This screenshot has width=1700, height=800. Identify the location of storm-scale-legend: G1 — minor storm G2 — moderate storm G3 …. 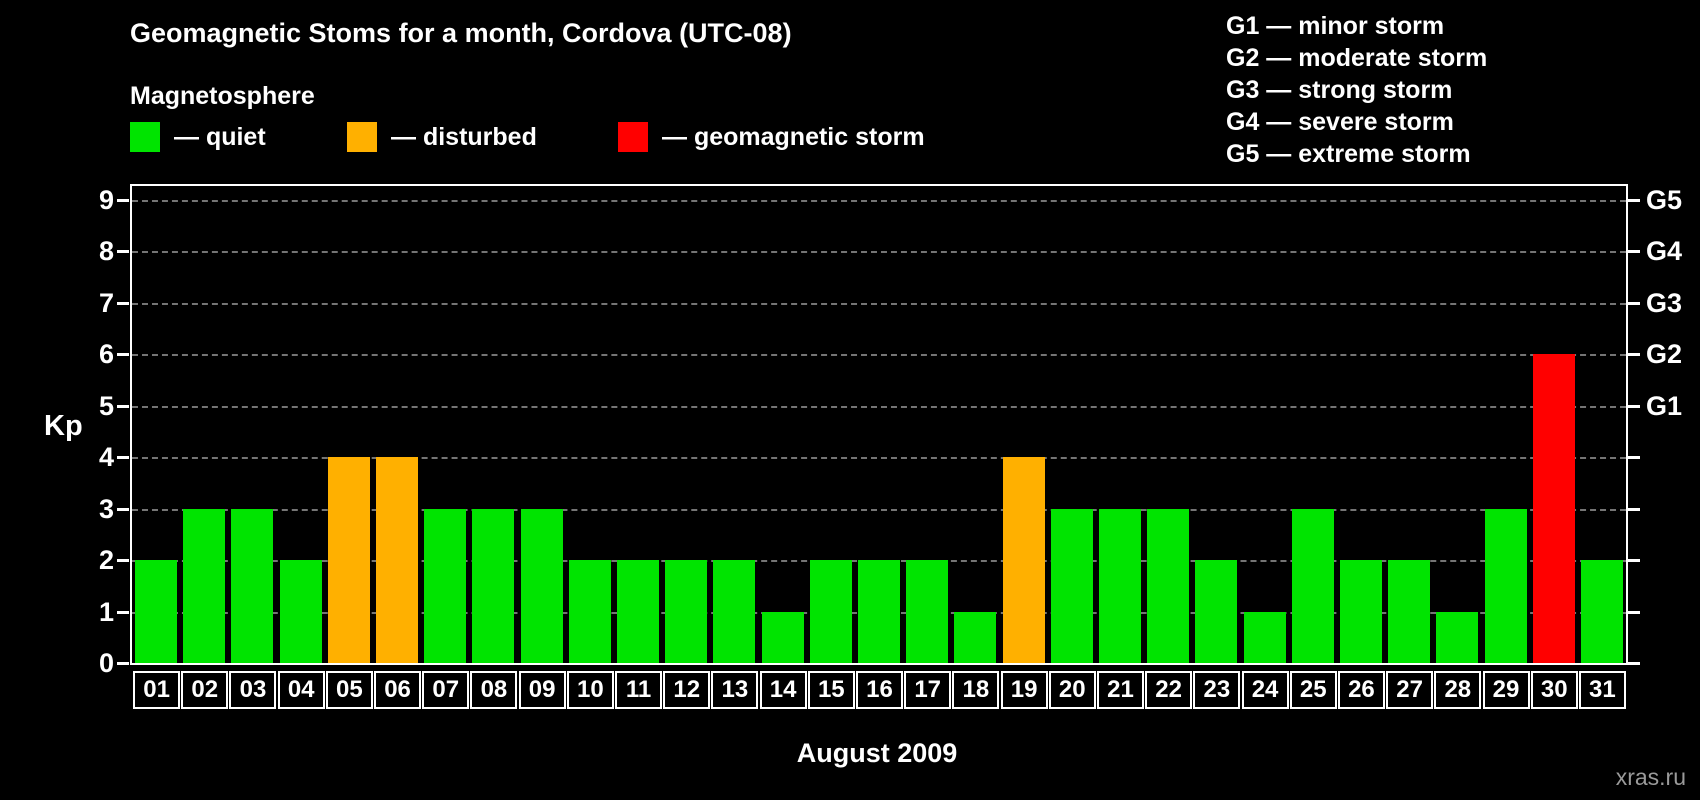
(1356, 90).